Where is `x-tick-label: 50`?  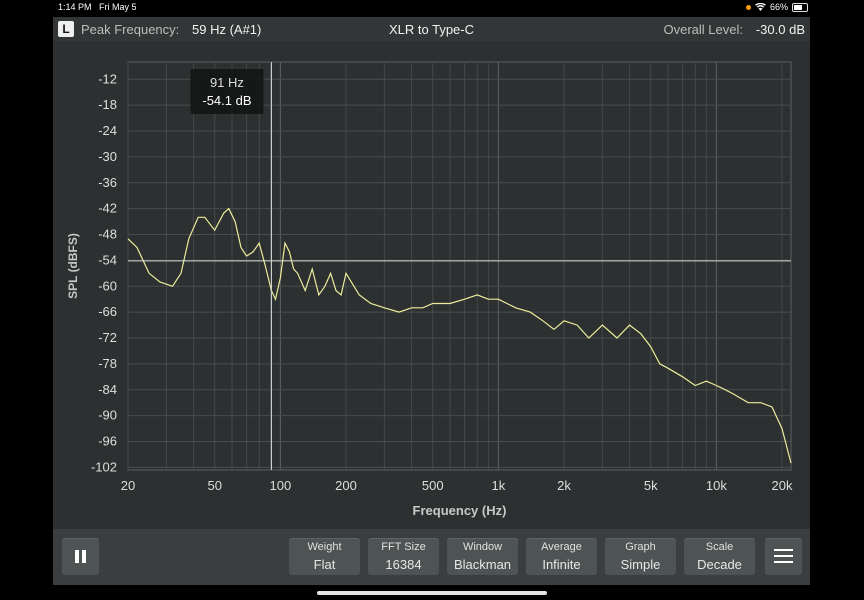 x-tick-label: 50 is located at coordinates (215, 485).